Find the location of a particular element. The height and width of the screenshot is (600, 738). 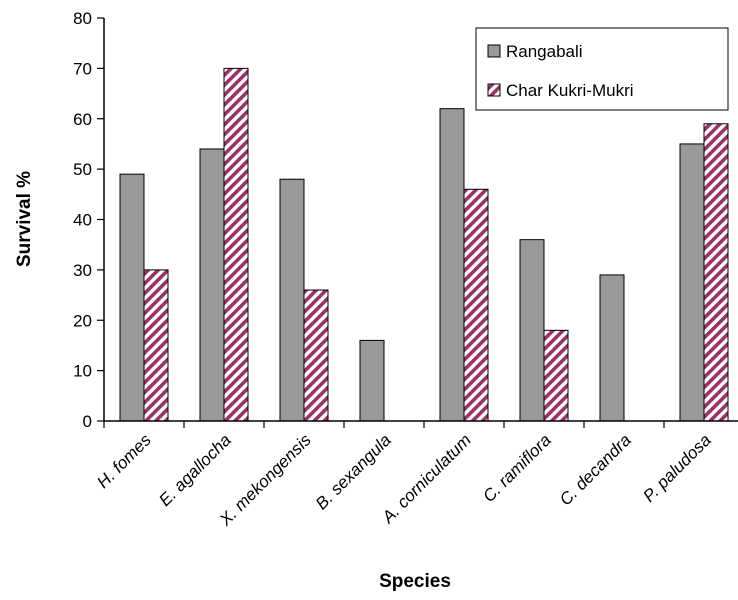

legend: Rangabali Char Kukri-Mukri is located at coordinates (602, 69).